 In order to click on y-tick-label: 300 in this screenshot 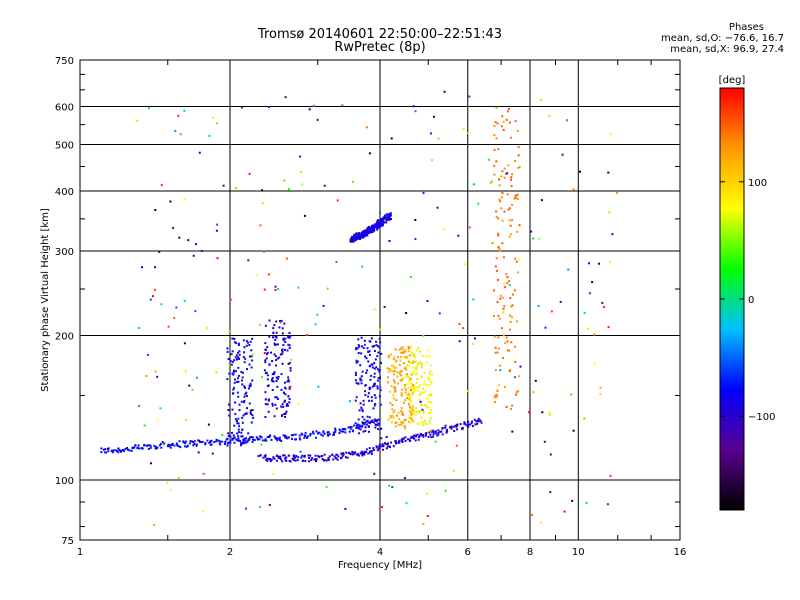, I will do `click(64, 252)`.